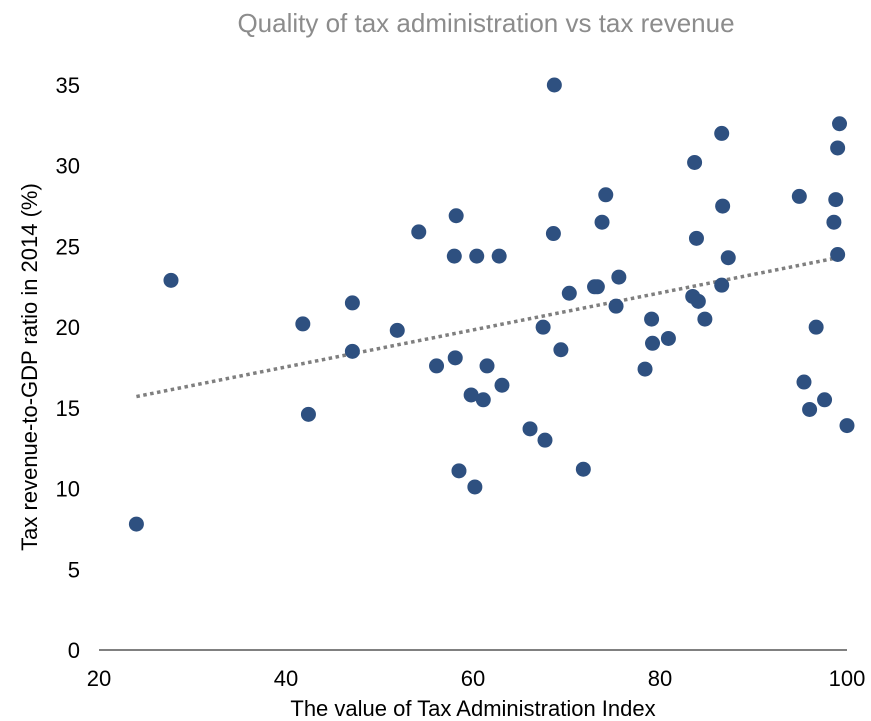 This screenshot has width=871, height=721. What do you see at coordinates (286, 678) in the screenshot?
I see `x-tick-label: 40` at bounding box center [286, 678].